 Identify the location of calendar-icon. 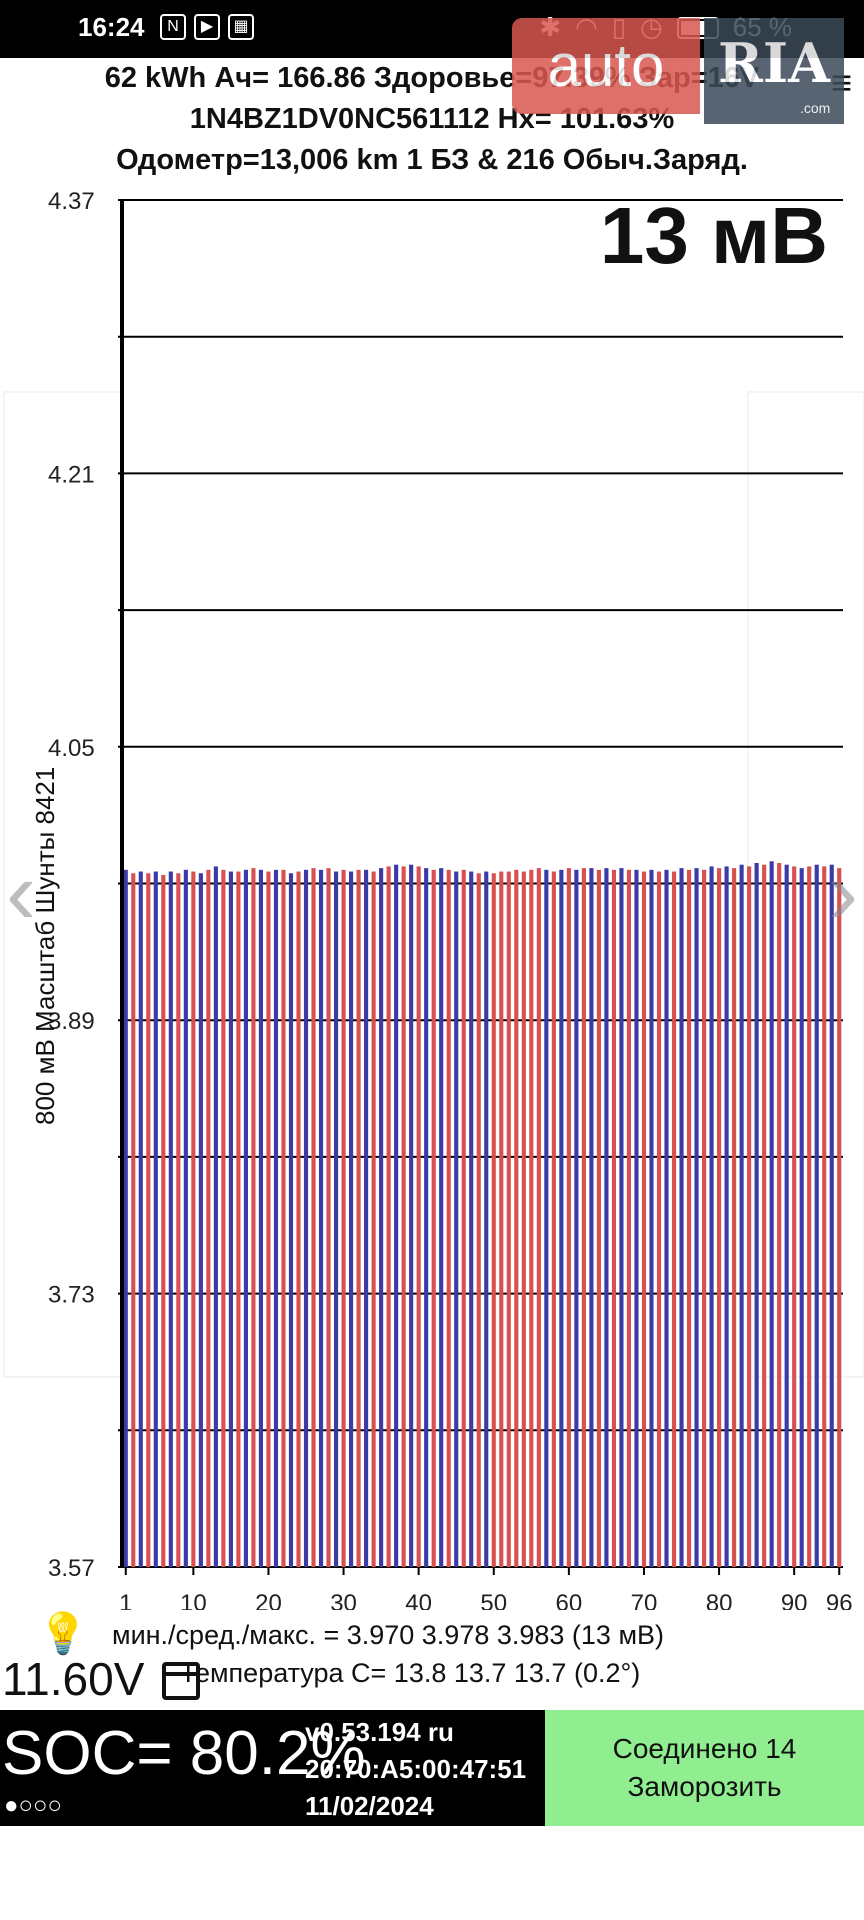
(181, 1681).